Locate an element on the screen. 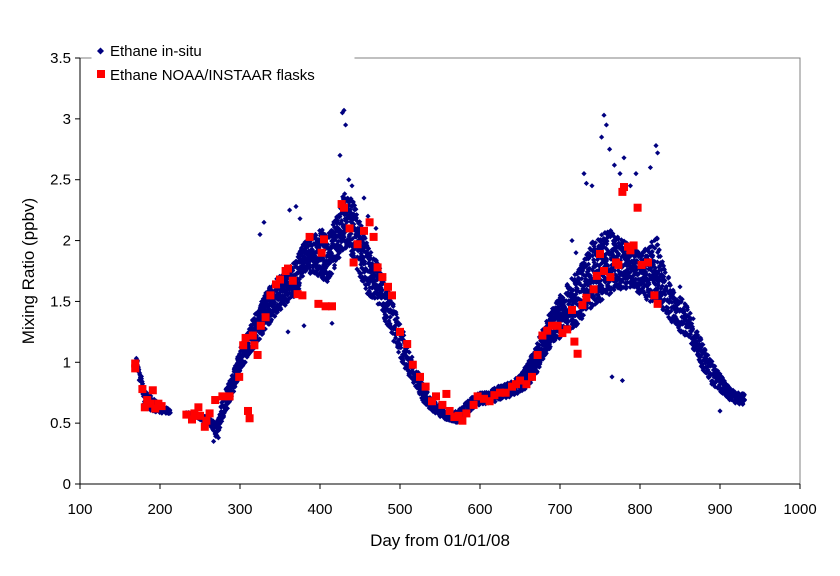 The height and width of the screenshot is (576, 840). x-tick-label: 700 is located at coordinates (559, 509).